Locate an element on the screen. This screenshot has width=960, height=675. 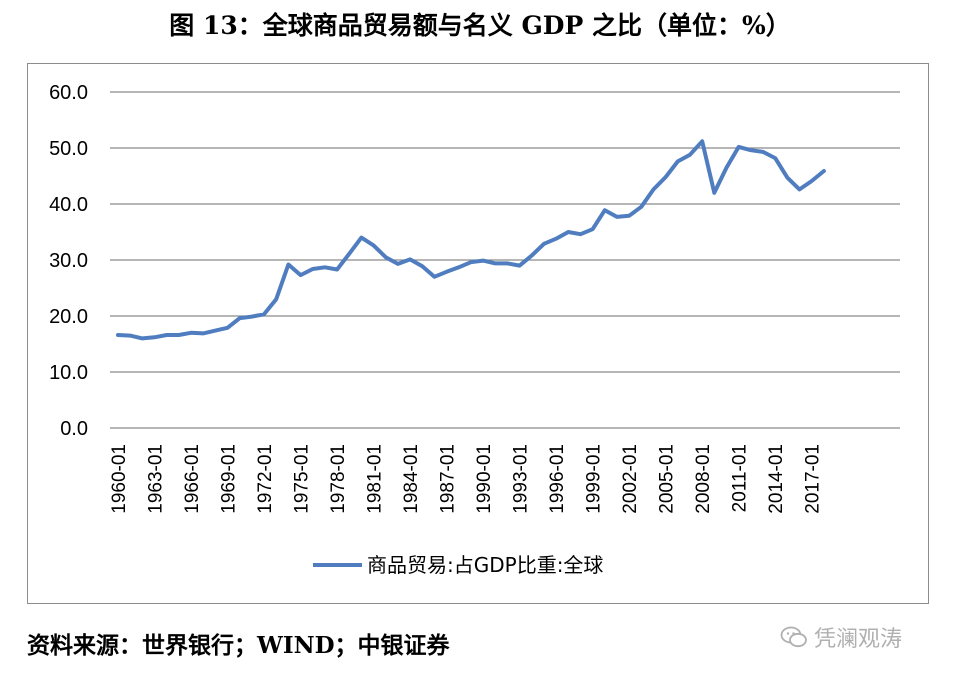
x-tick-label: 1972-01 is located at coordinates (265, 479).